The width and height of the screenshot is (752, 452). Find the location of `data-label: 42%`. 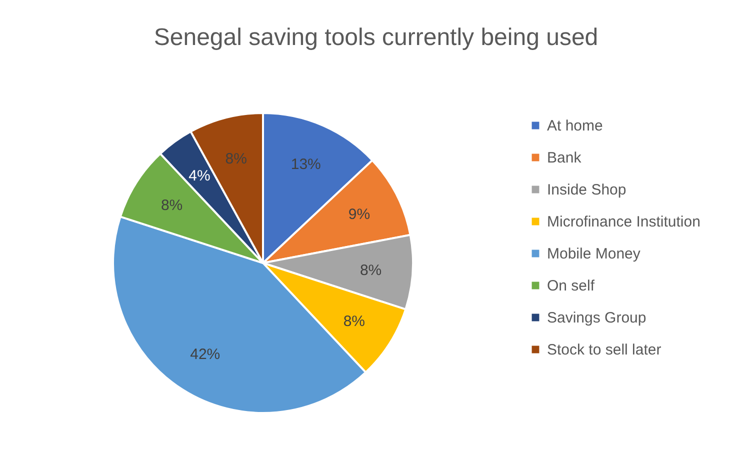

data-label: 42% is located at coordinates (205, 355).